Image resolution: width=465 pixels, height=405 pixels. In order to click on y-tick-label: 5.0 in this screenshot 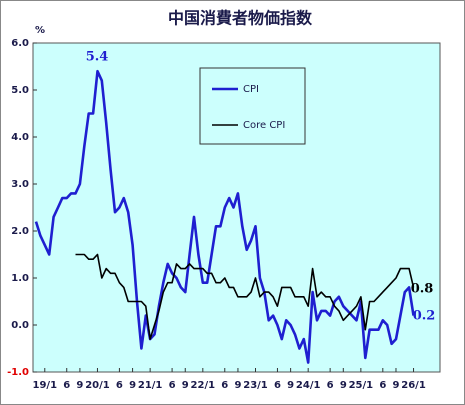, I will do `click(20, 90)`.